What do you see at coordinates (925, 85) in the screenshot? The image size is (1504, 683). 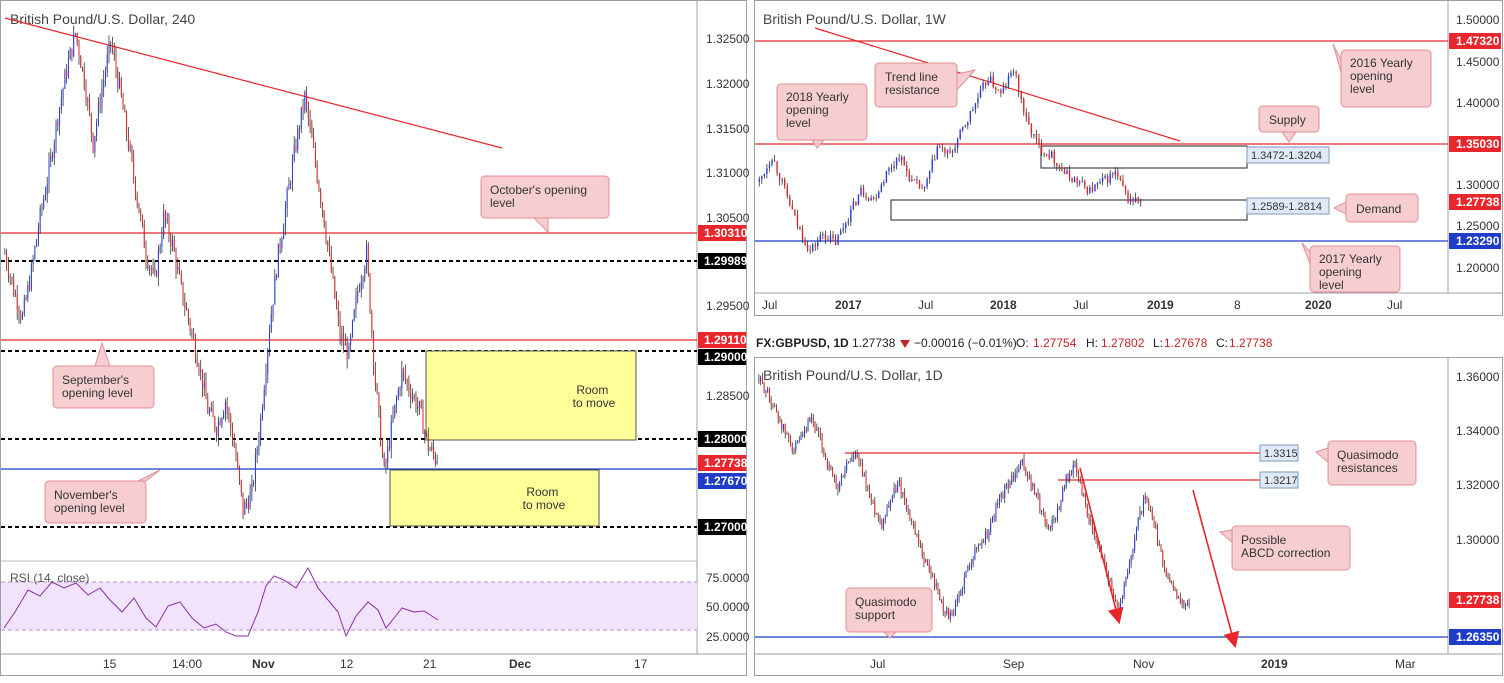 I see `callout-trend-line: Trend line resistance` at bounding box center [925, 85].